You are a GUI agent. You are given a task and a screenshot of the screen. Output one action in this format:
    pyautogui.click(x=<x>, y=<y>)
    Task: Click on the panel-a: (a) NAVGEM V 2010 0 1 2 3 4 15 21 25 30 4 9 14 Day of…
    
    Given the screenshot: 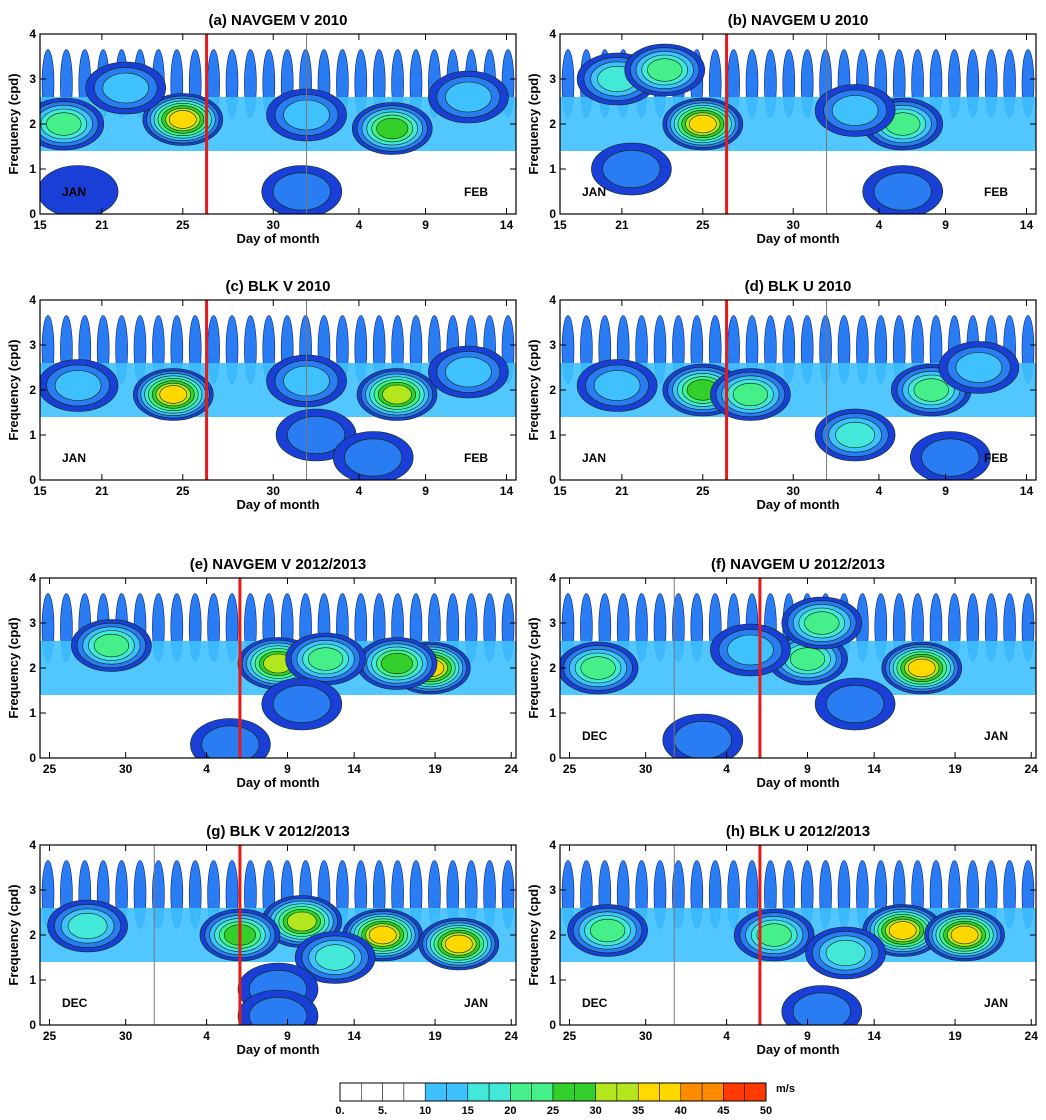 What is the action you would take?
    pyautogui.click(x=261, y=129)
    